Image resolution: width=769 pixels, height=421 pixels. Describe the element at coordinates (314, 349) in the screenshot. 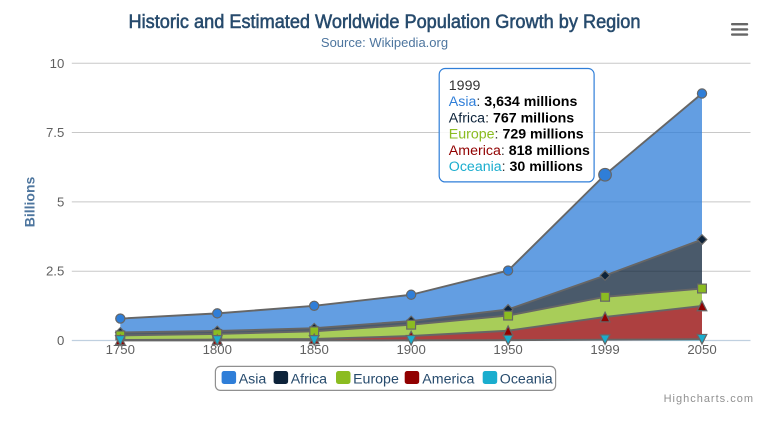

I see `svg-text: 1850` at that location.